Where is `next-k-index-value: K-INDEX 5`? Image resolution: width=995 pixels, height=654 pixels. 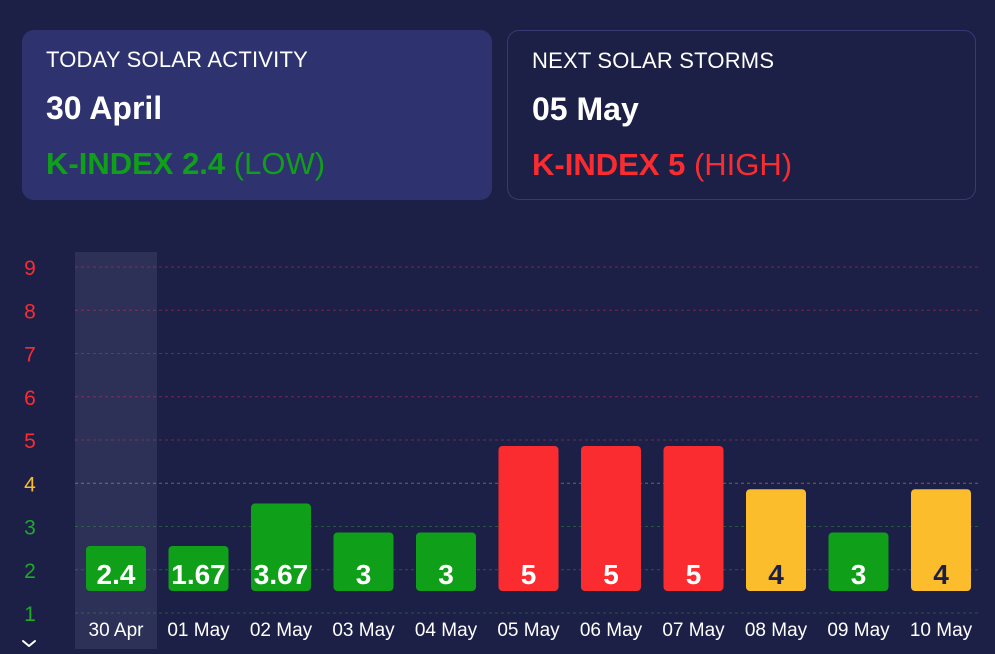
next-k-index-value: K-INDEX 5 is located at coordinates (609, 164).